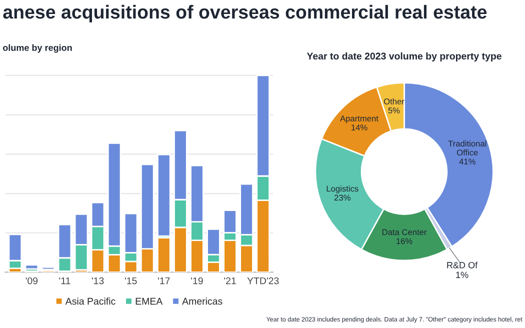  Describe the element at coordinates (90, 301) in the screenshot. I see `legend-label: Asia Pacific` at that location.